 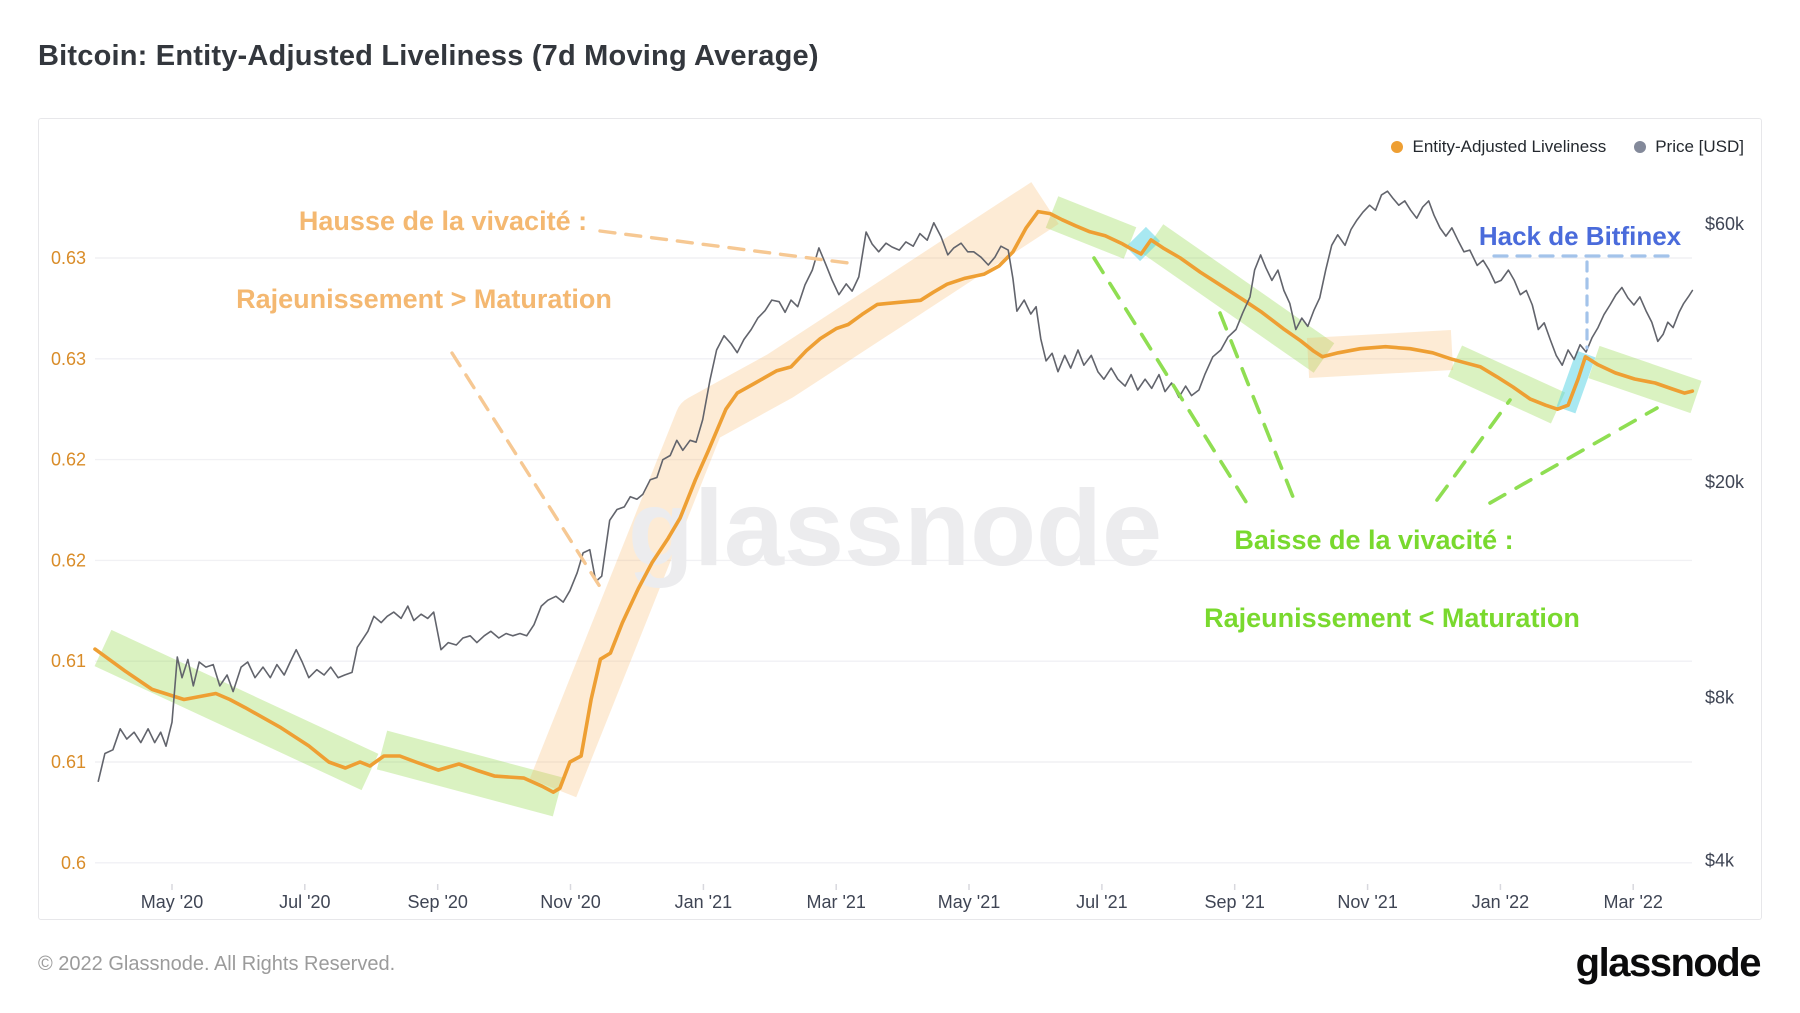 I want to click on annotation-hausse-line1: Hausse de la vivacité :, so click(x=443, y=221).